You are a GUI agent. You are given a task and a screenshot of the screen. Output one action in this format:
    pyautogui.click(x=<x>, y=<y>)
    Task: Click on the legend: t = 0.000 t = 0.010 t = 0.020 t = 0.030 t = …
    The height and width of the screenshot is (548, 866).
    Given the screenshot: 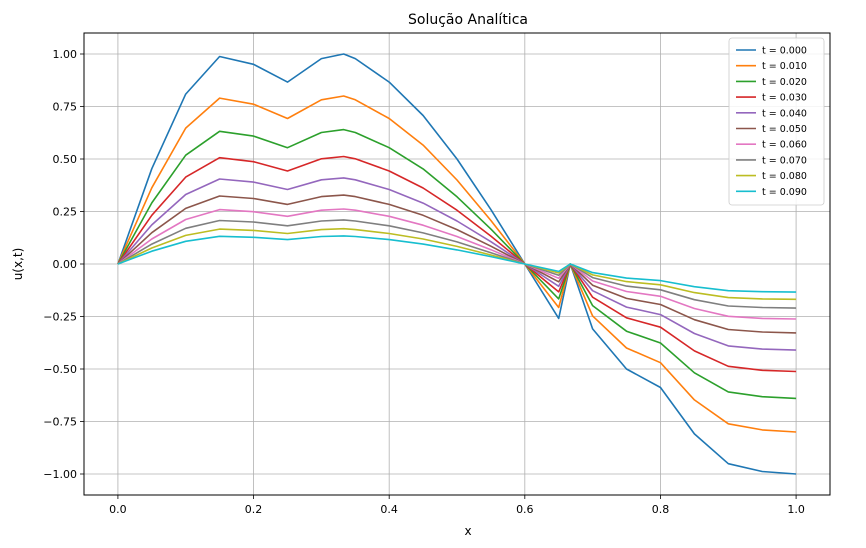 What is the action you would take?
    pyautogui.click(x=776, y=121)
    